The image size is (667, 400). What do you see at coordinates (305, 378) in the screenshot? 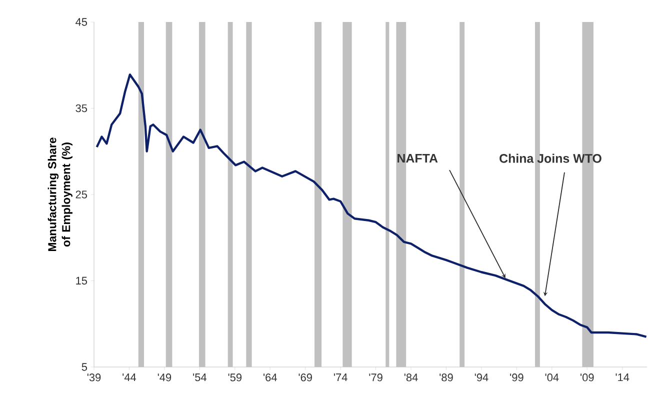
I see `x-tick-label: '69` at bounding box center [305, 378].